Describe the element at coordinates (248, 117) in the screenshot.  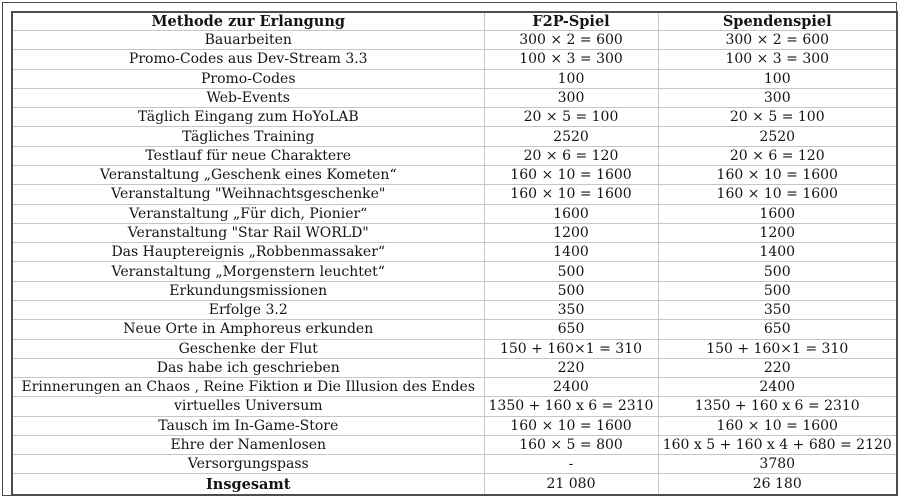
I see `cell-method: Täglich Eingang zum HoYoLAB` at that location.